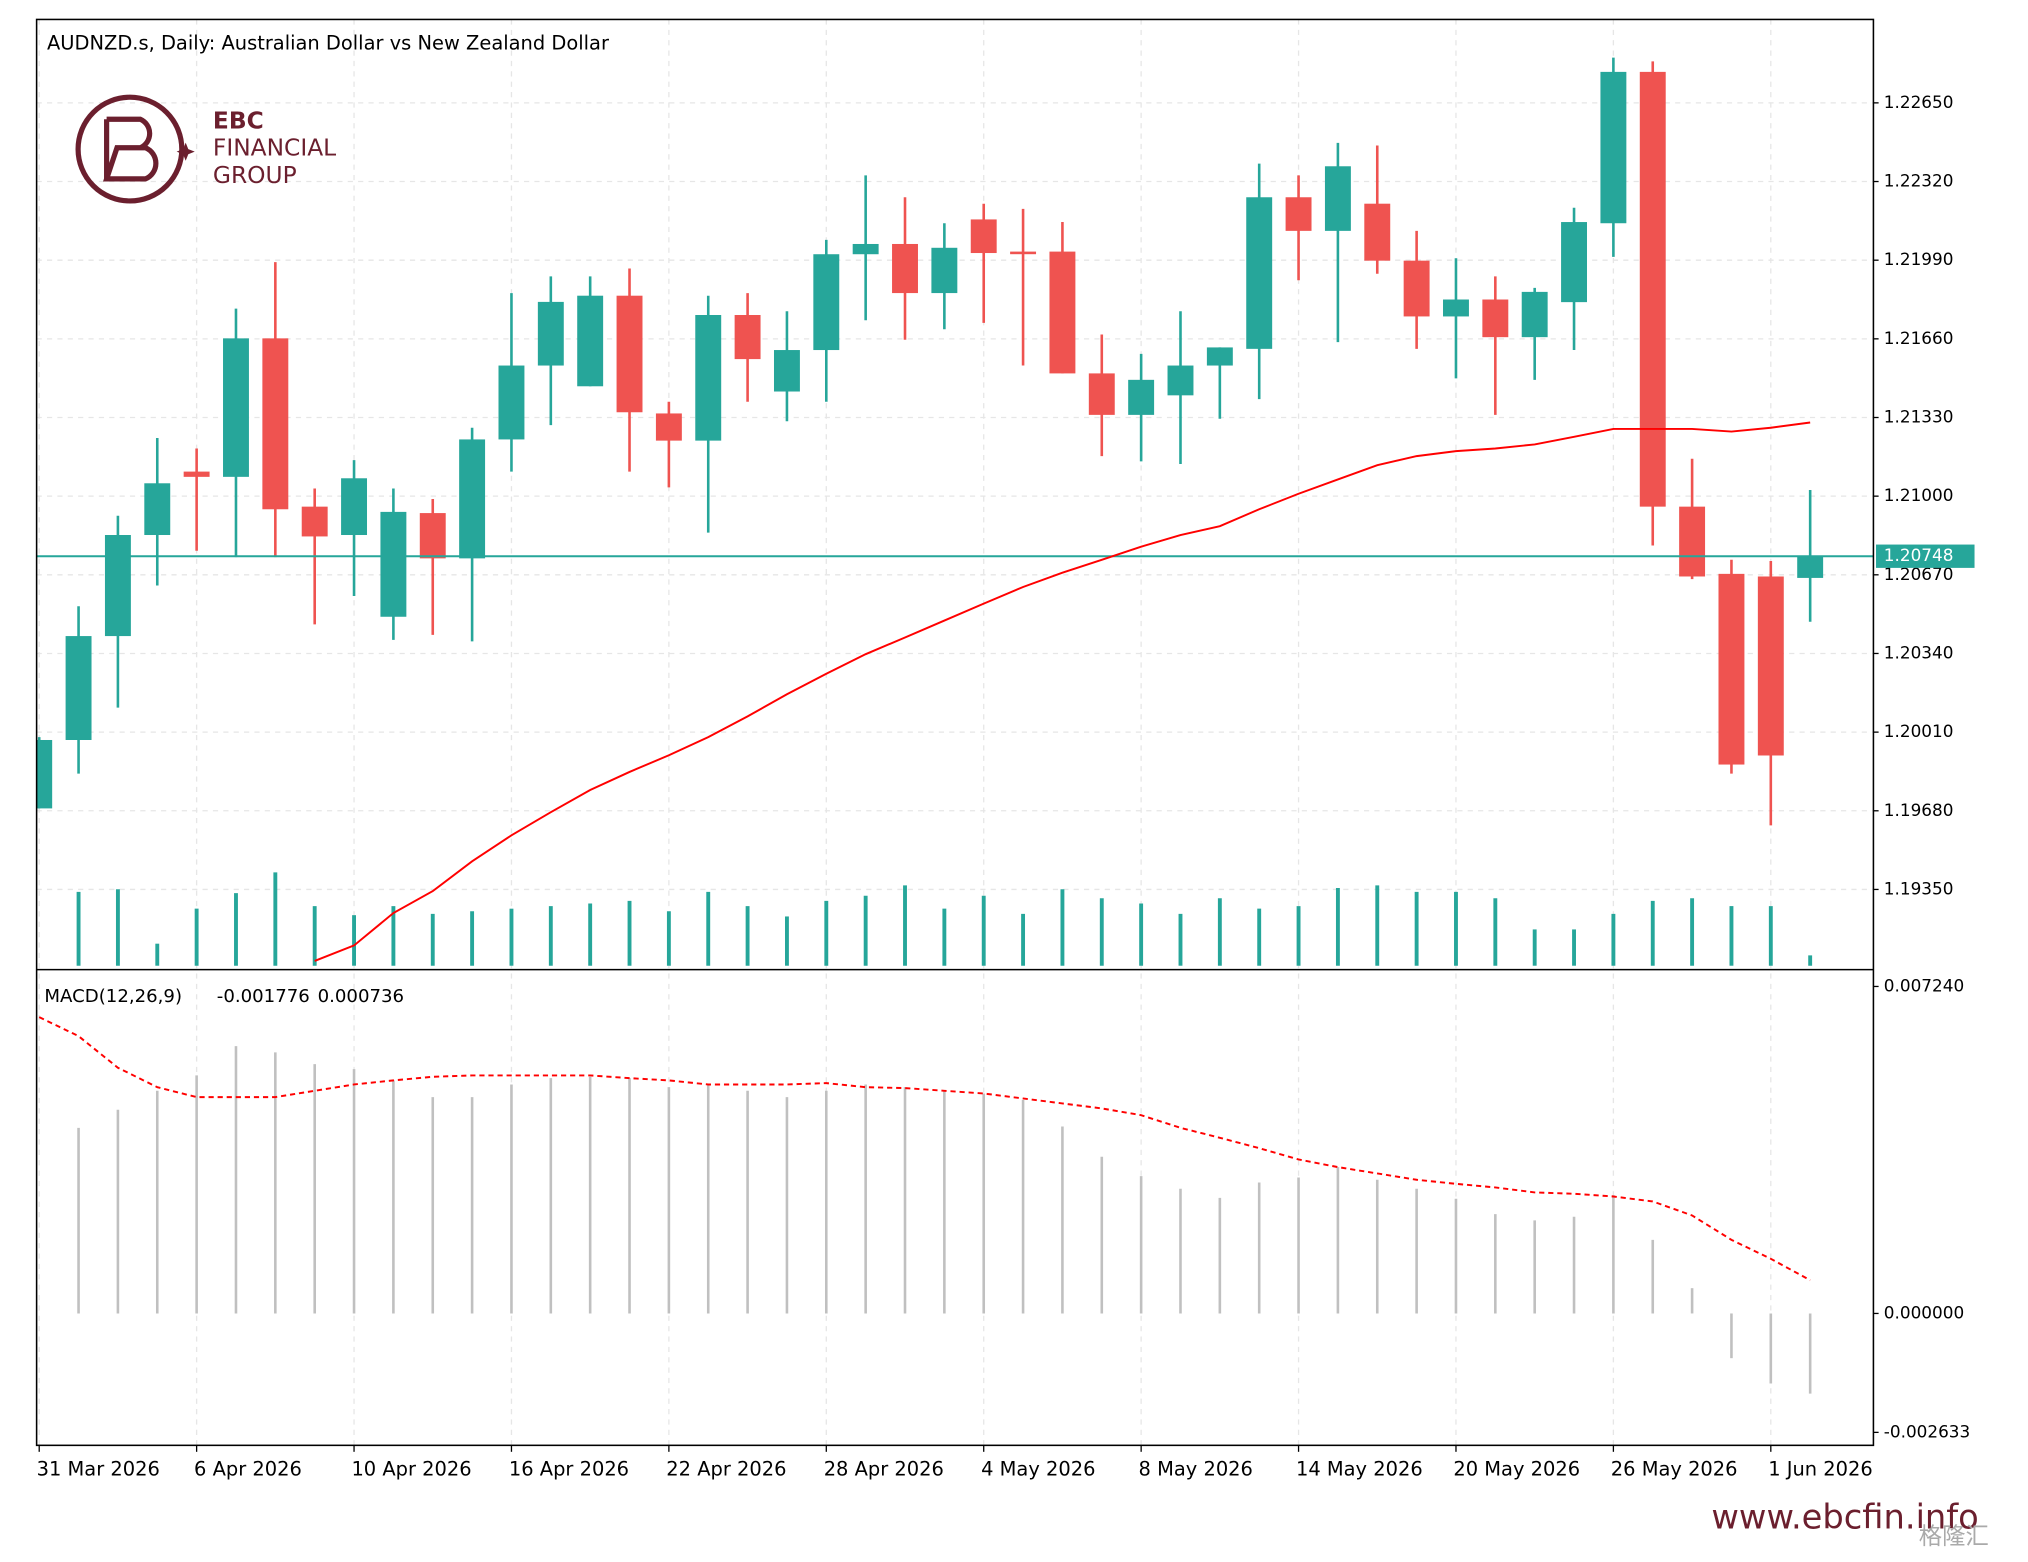  Describe the element at coordinates (255, 175) in the screenshot. I see `logo-text: GROUP` at that location.